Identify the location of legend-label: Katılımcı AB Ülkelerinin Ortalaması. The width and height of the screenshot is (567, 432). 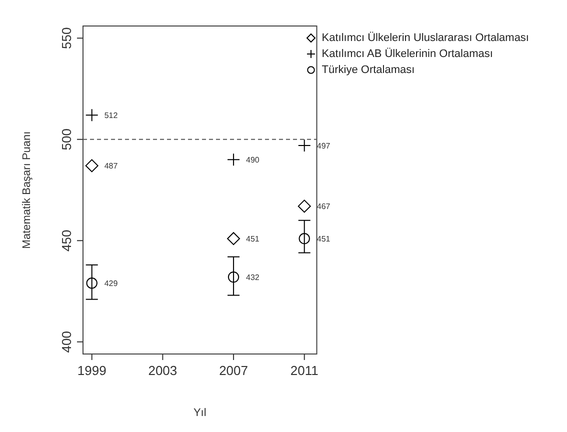
(407, 54).